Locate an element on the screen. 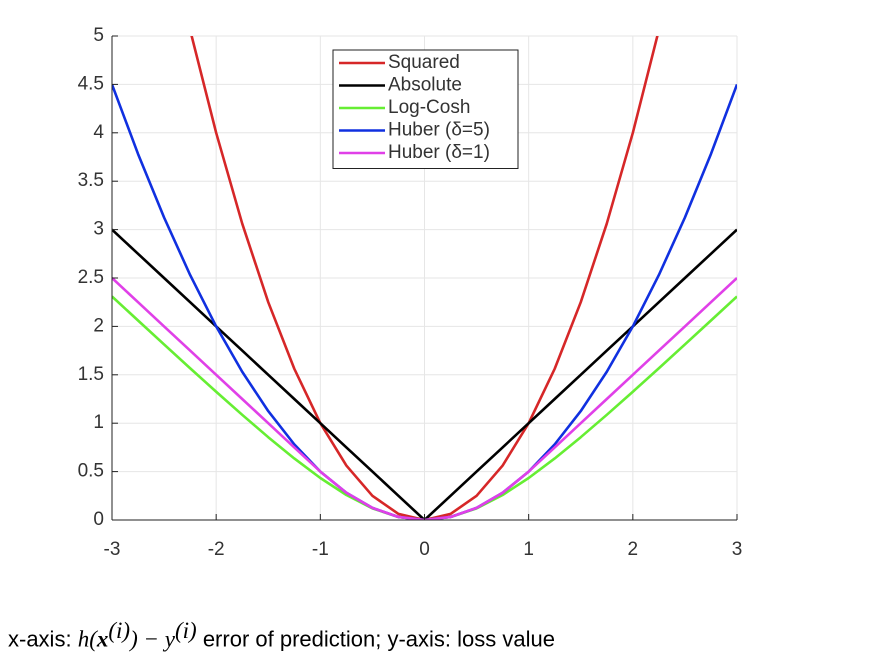 The height and width of the screenshot is (672, 882). x-tick-label: 1 is located at coordinates (528, 549).